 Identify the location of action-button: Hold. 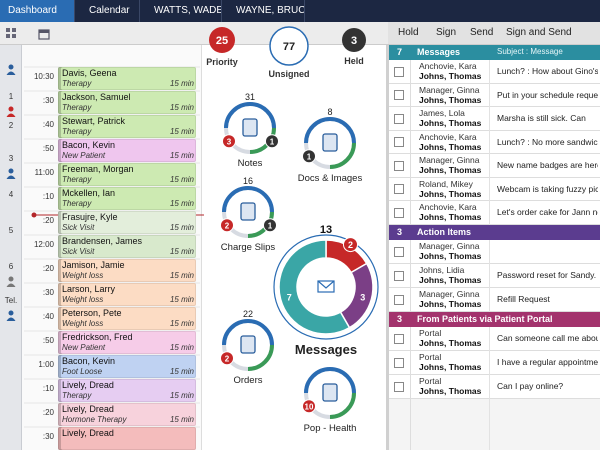
(408, 32).